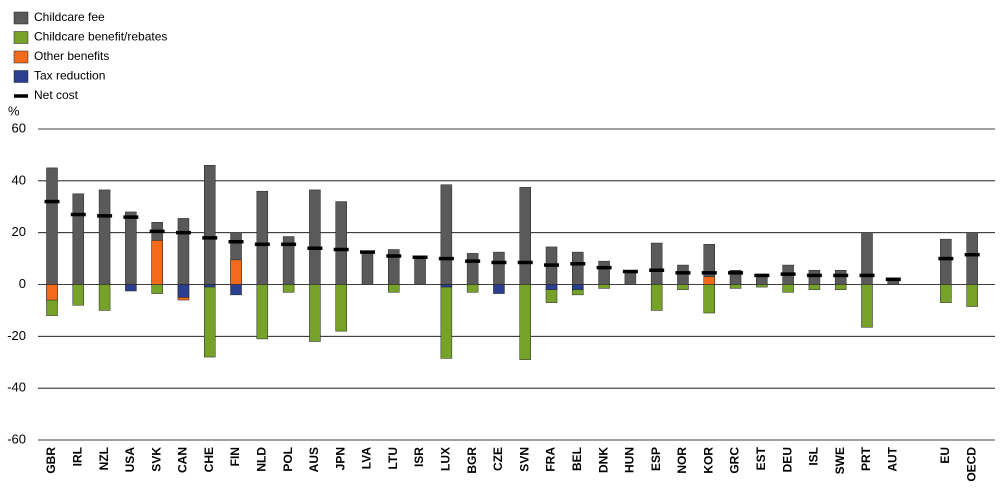 Image resolution: width=1000 pixels, height=490 pixels. What do you see at coordinates (183, 460) in the screenshot?
I see `x-tick-label: CAN` at bounding box center [183, 460].